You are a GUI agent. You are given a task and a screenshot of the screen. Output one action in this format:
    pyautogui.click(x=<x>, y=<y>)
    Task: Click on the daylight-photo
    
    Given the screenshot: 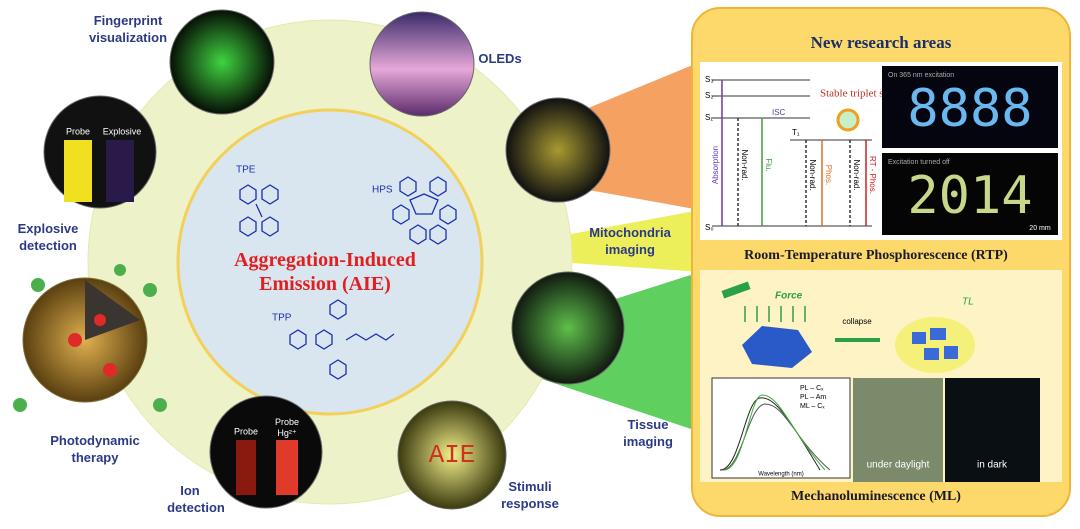 What is the action you would take?
    pyautogui.click(x=898, y=430)
    